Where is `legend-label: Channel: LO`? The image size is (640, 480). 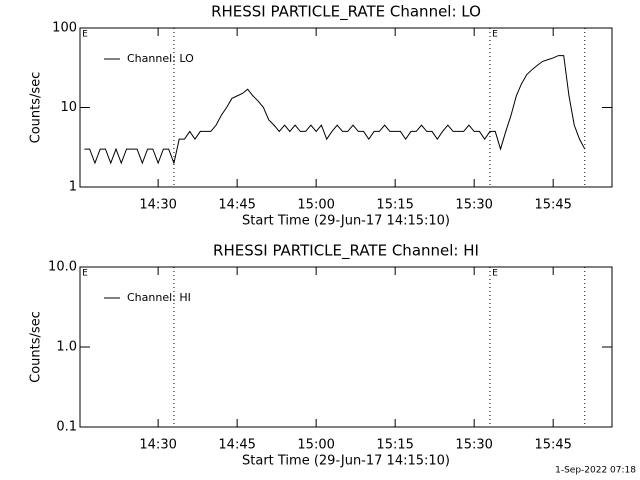 legend-label: Channel: LO is located at coordinates (160, 58).